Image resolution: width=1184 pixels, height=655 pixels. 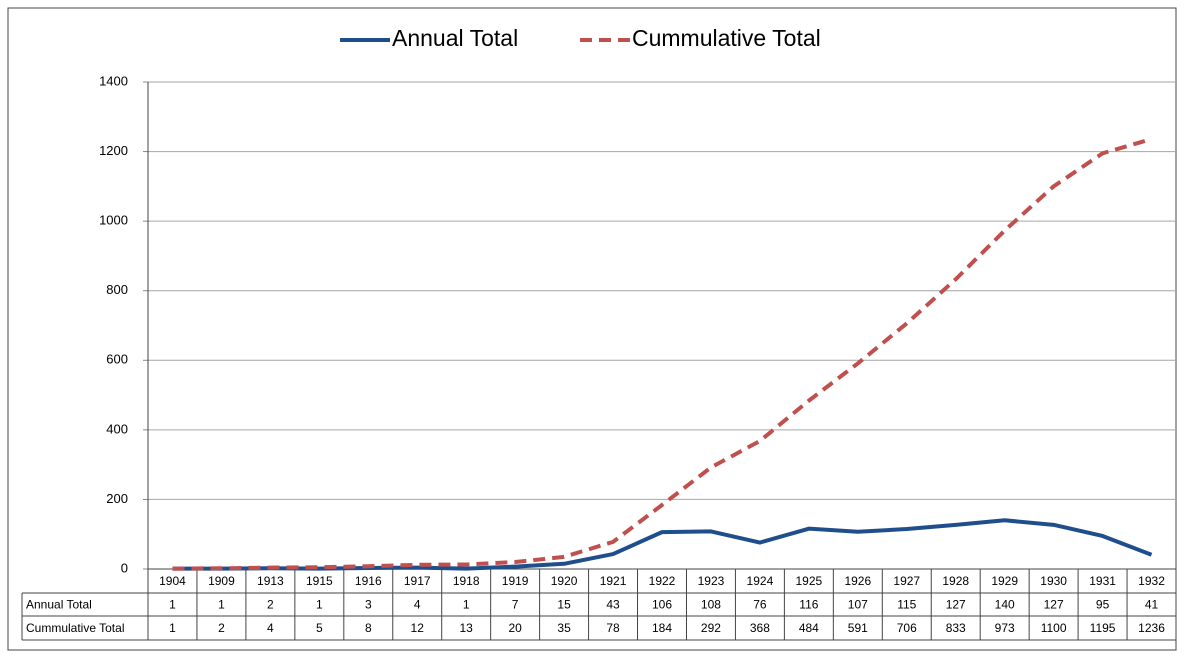 I want to click on table-value: 591, so click(x=858, y=628).